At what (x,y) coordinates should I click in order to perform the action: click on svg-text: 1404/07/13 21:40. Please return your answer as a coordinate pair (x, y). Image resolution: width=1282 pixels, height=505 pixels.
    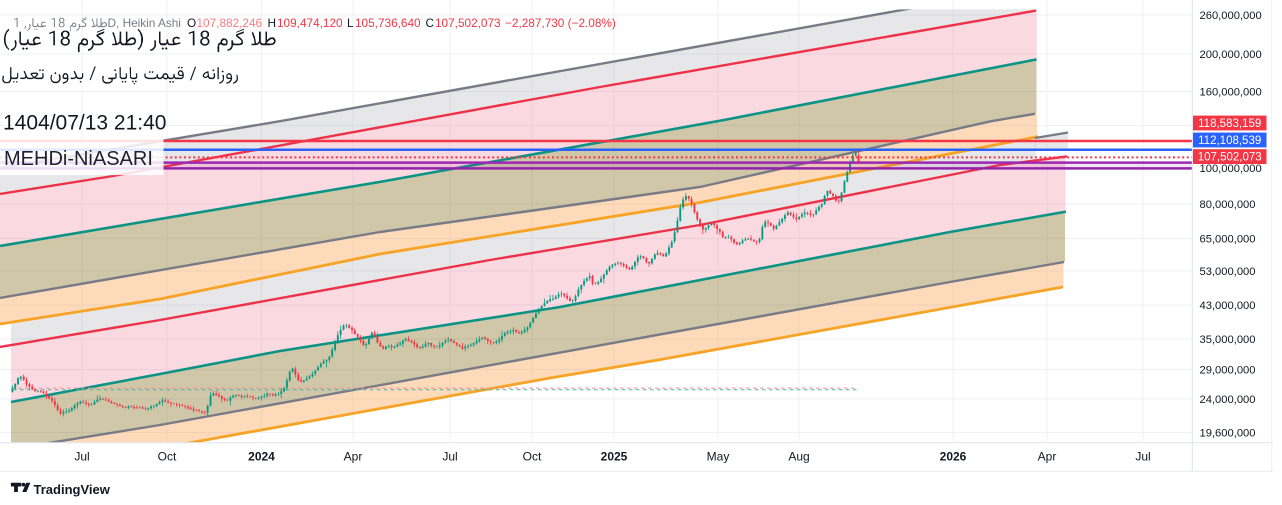
    Looking at the image, I should click on (85, 122).